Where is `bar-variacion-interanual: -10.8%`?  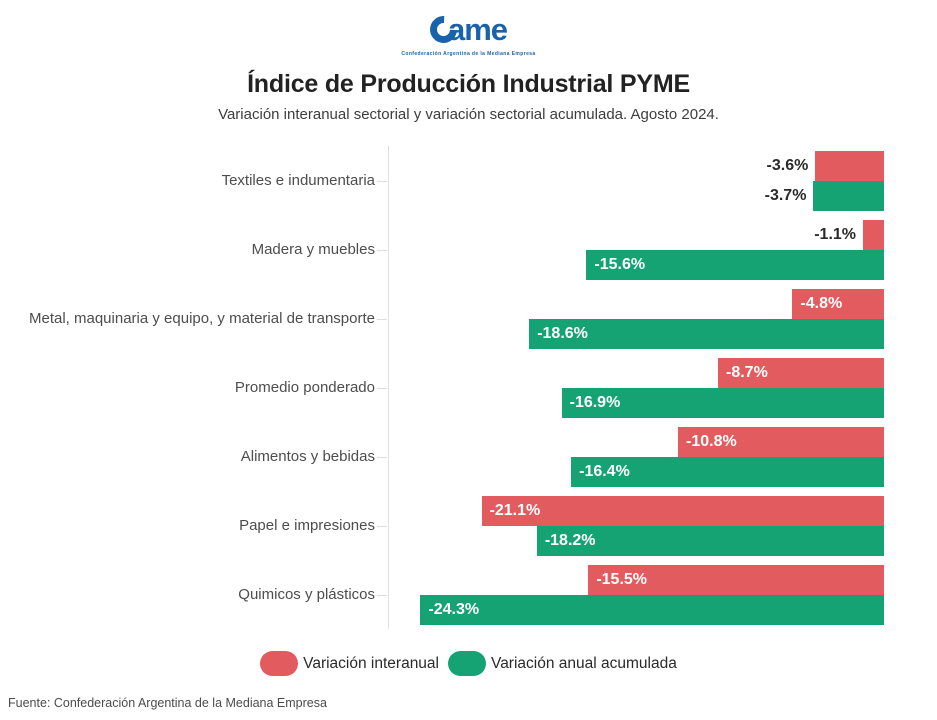 bar-variacion-interanual: -10.8% is located at coordinates (781, 441).